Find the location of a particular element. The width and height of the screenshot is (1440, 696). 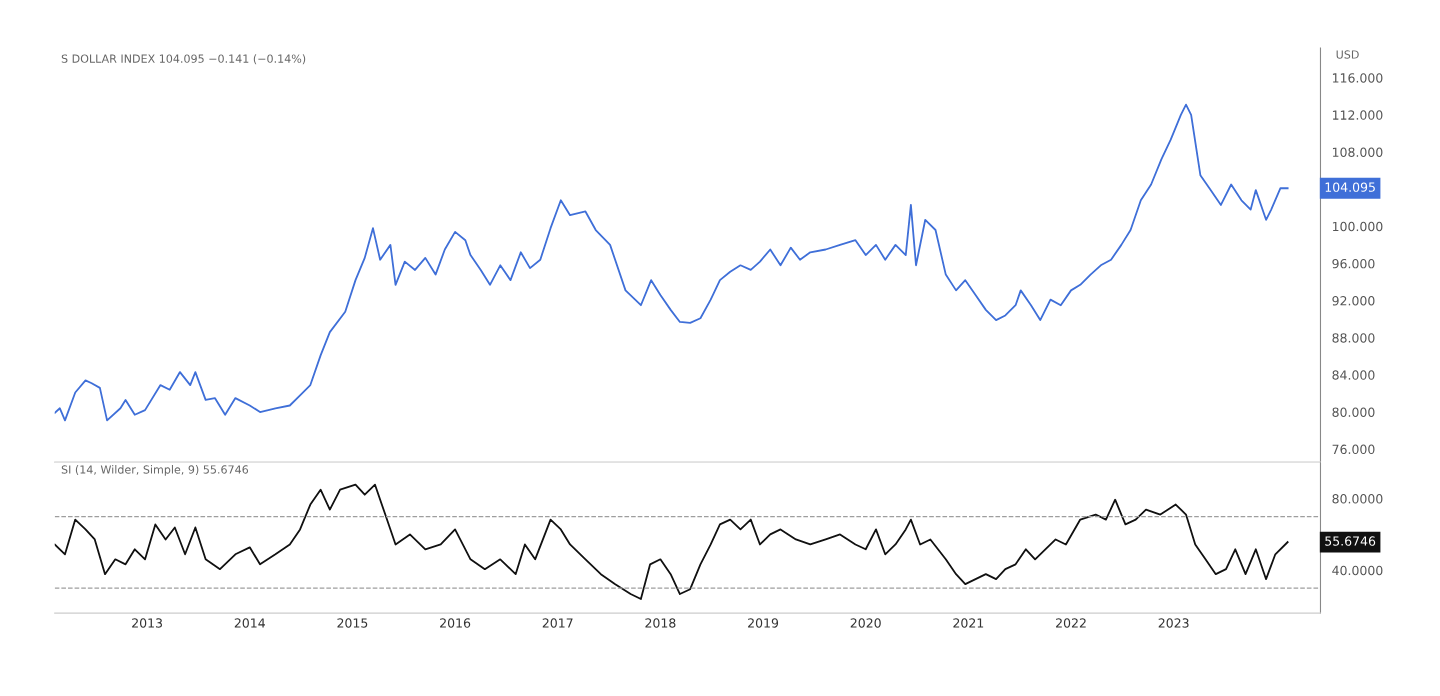

y-tick-label: 96.000 is located at coordinates (1353, 263).